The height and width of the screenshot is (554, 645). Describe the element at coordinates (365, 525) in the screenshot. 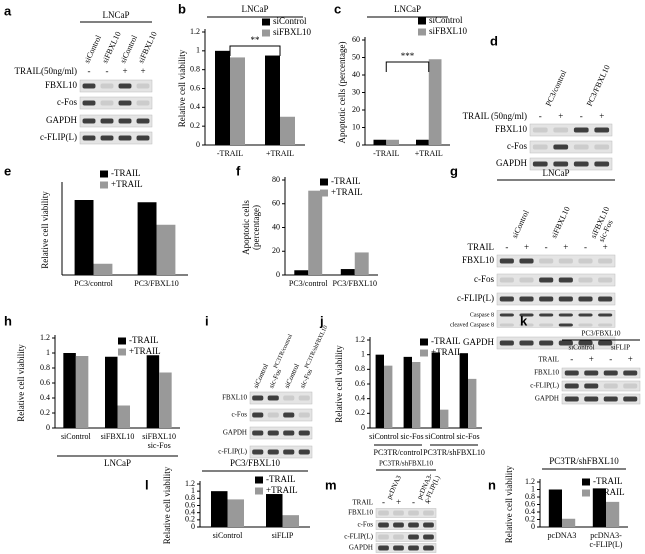

I see `row-label: c-Fos` at that location.